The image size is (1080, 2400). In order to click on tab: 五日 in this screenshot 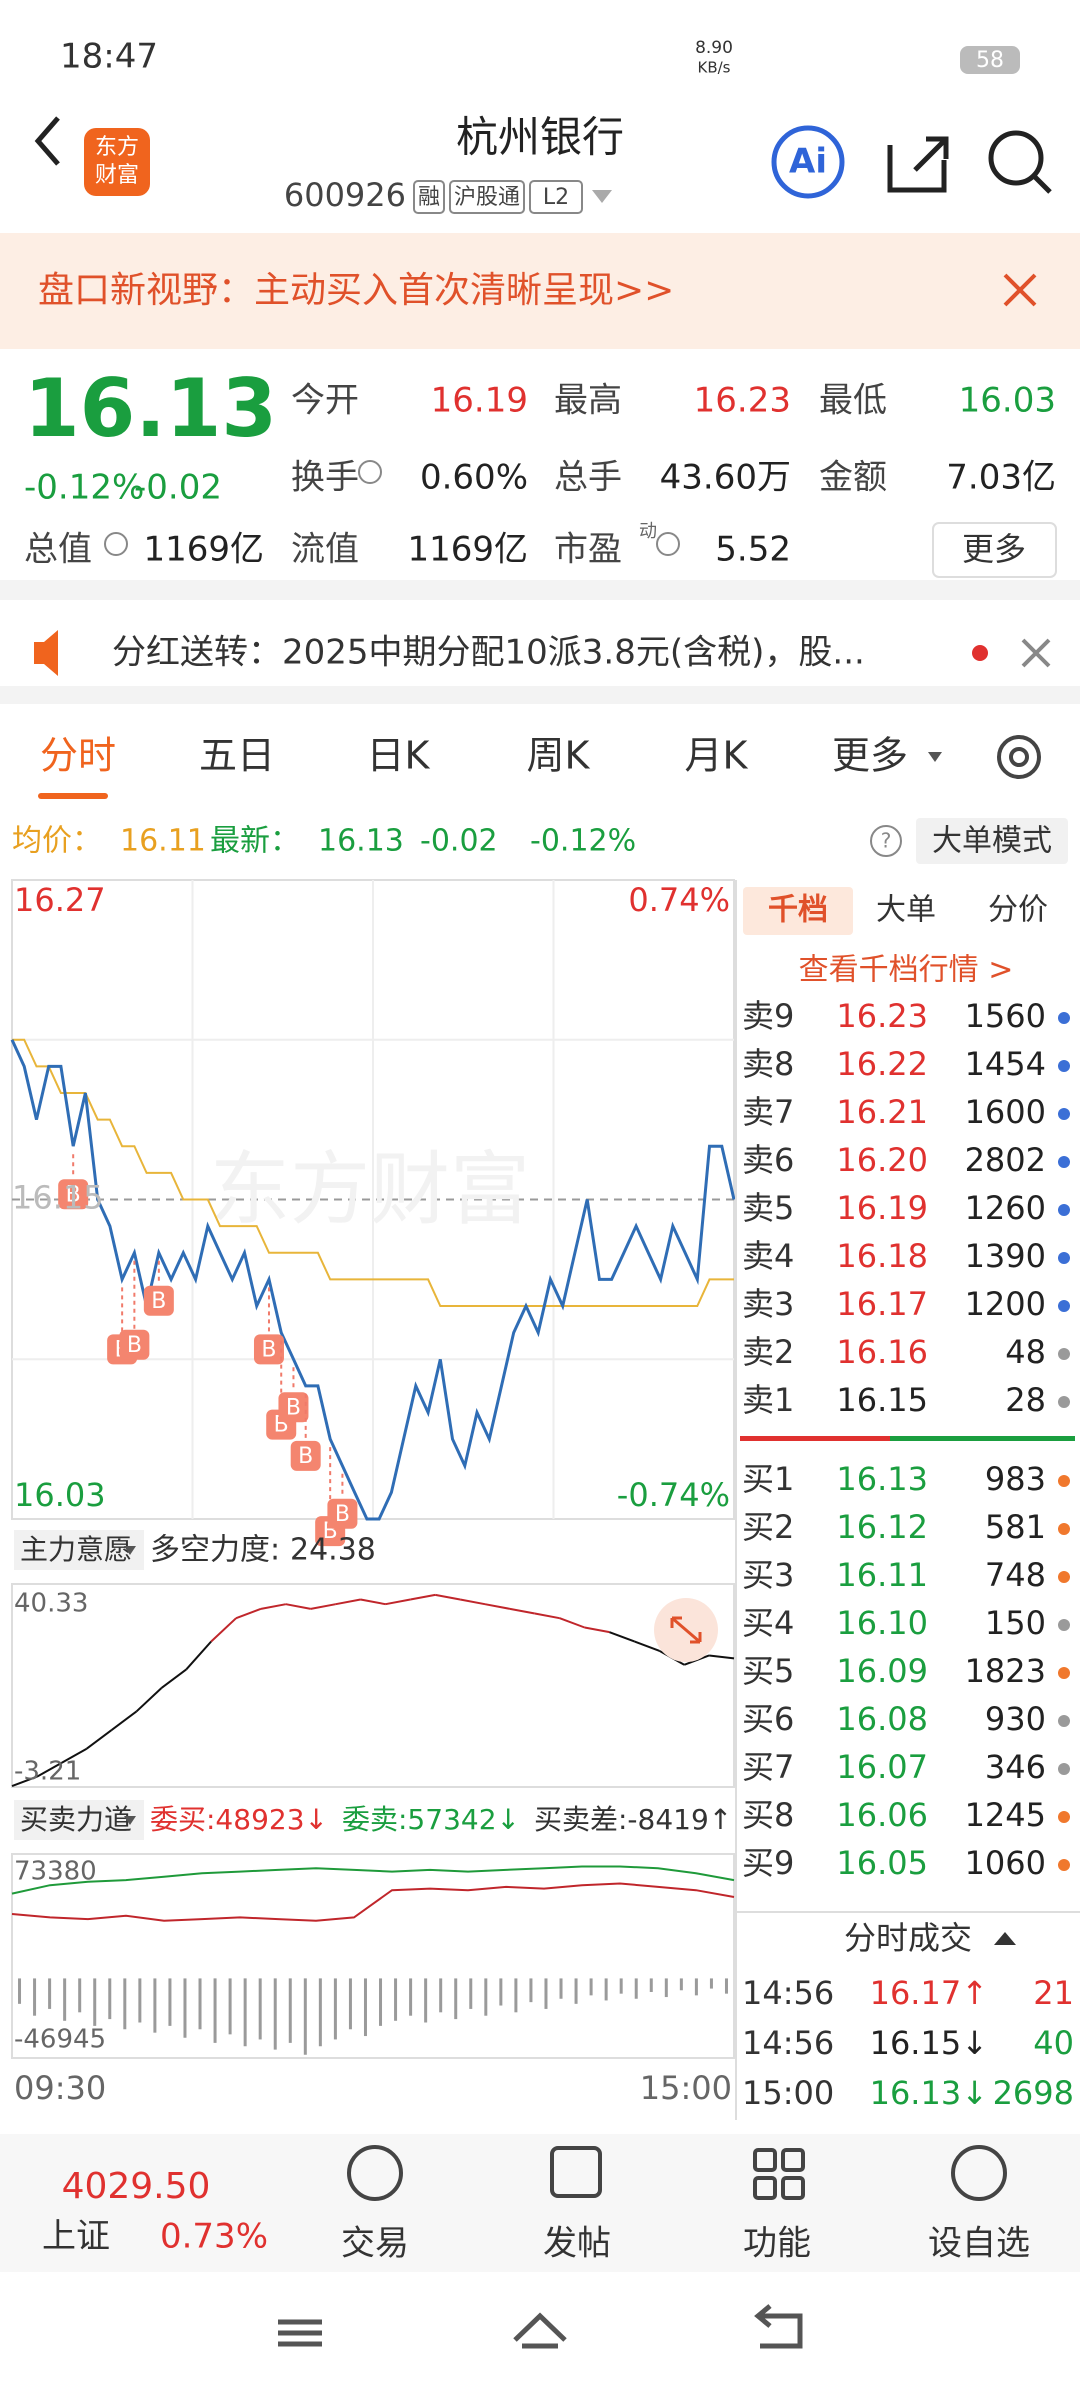, I will do `click(237, 756)`.